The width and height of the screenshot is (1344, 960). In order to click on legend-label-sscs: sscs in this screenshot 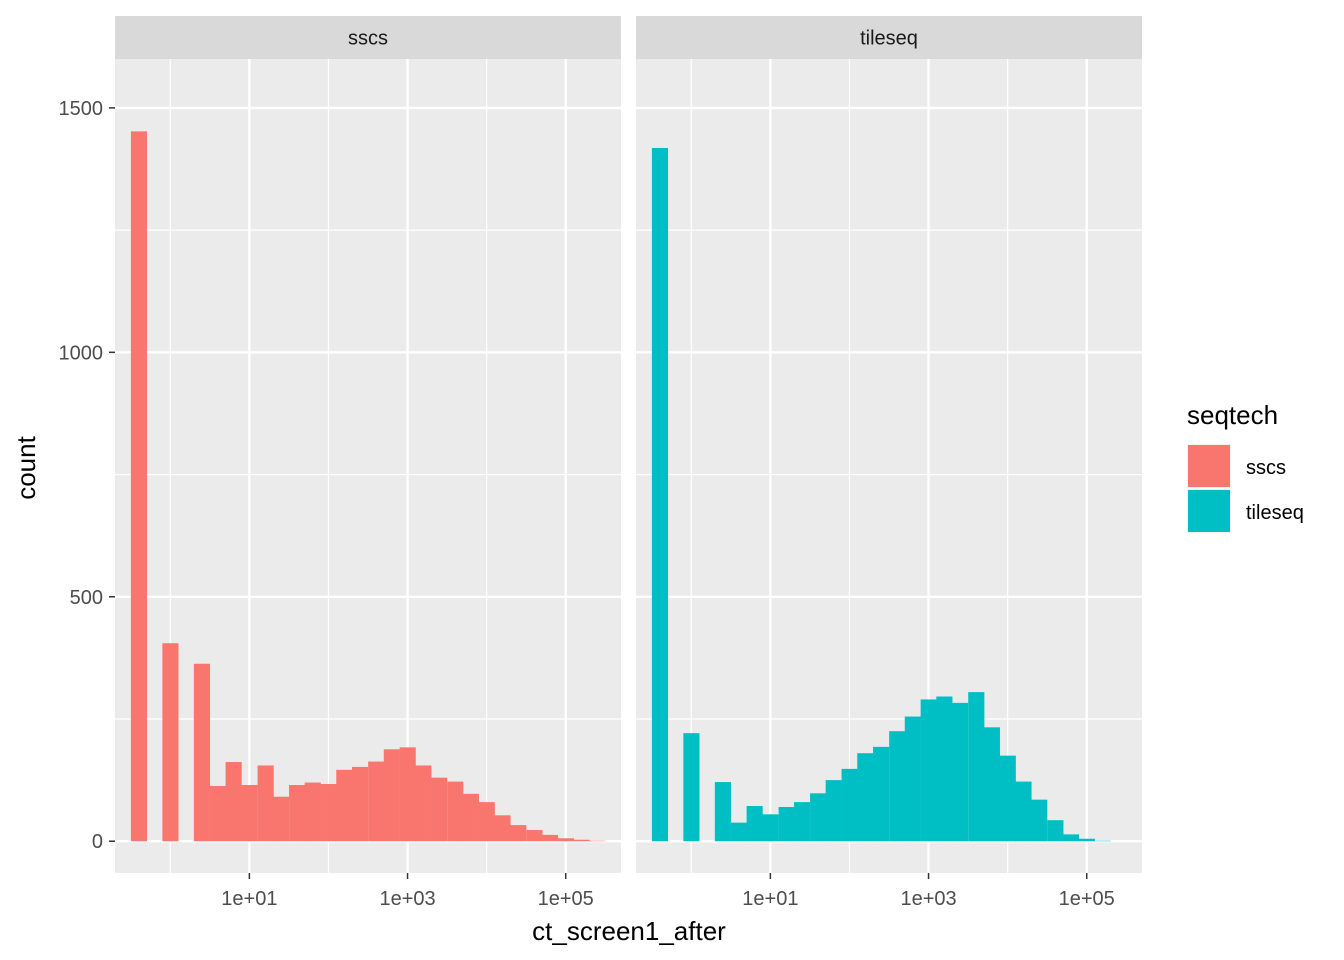, I will do `click(1266, 468)`.